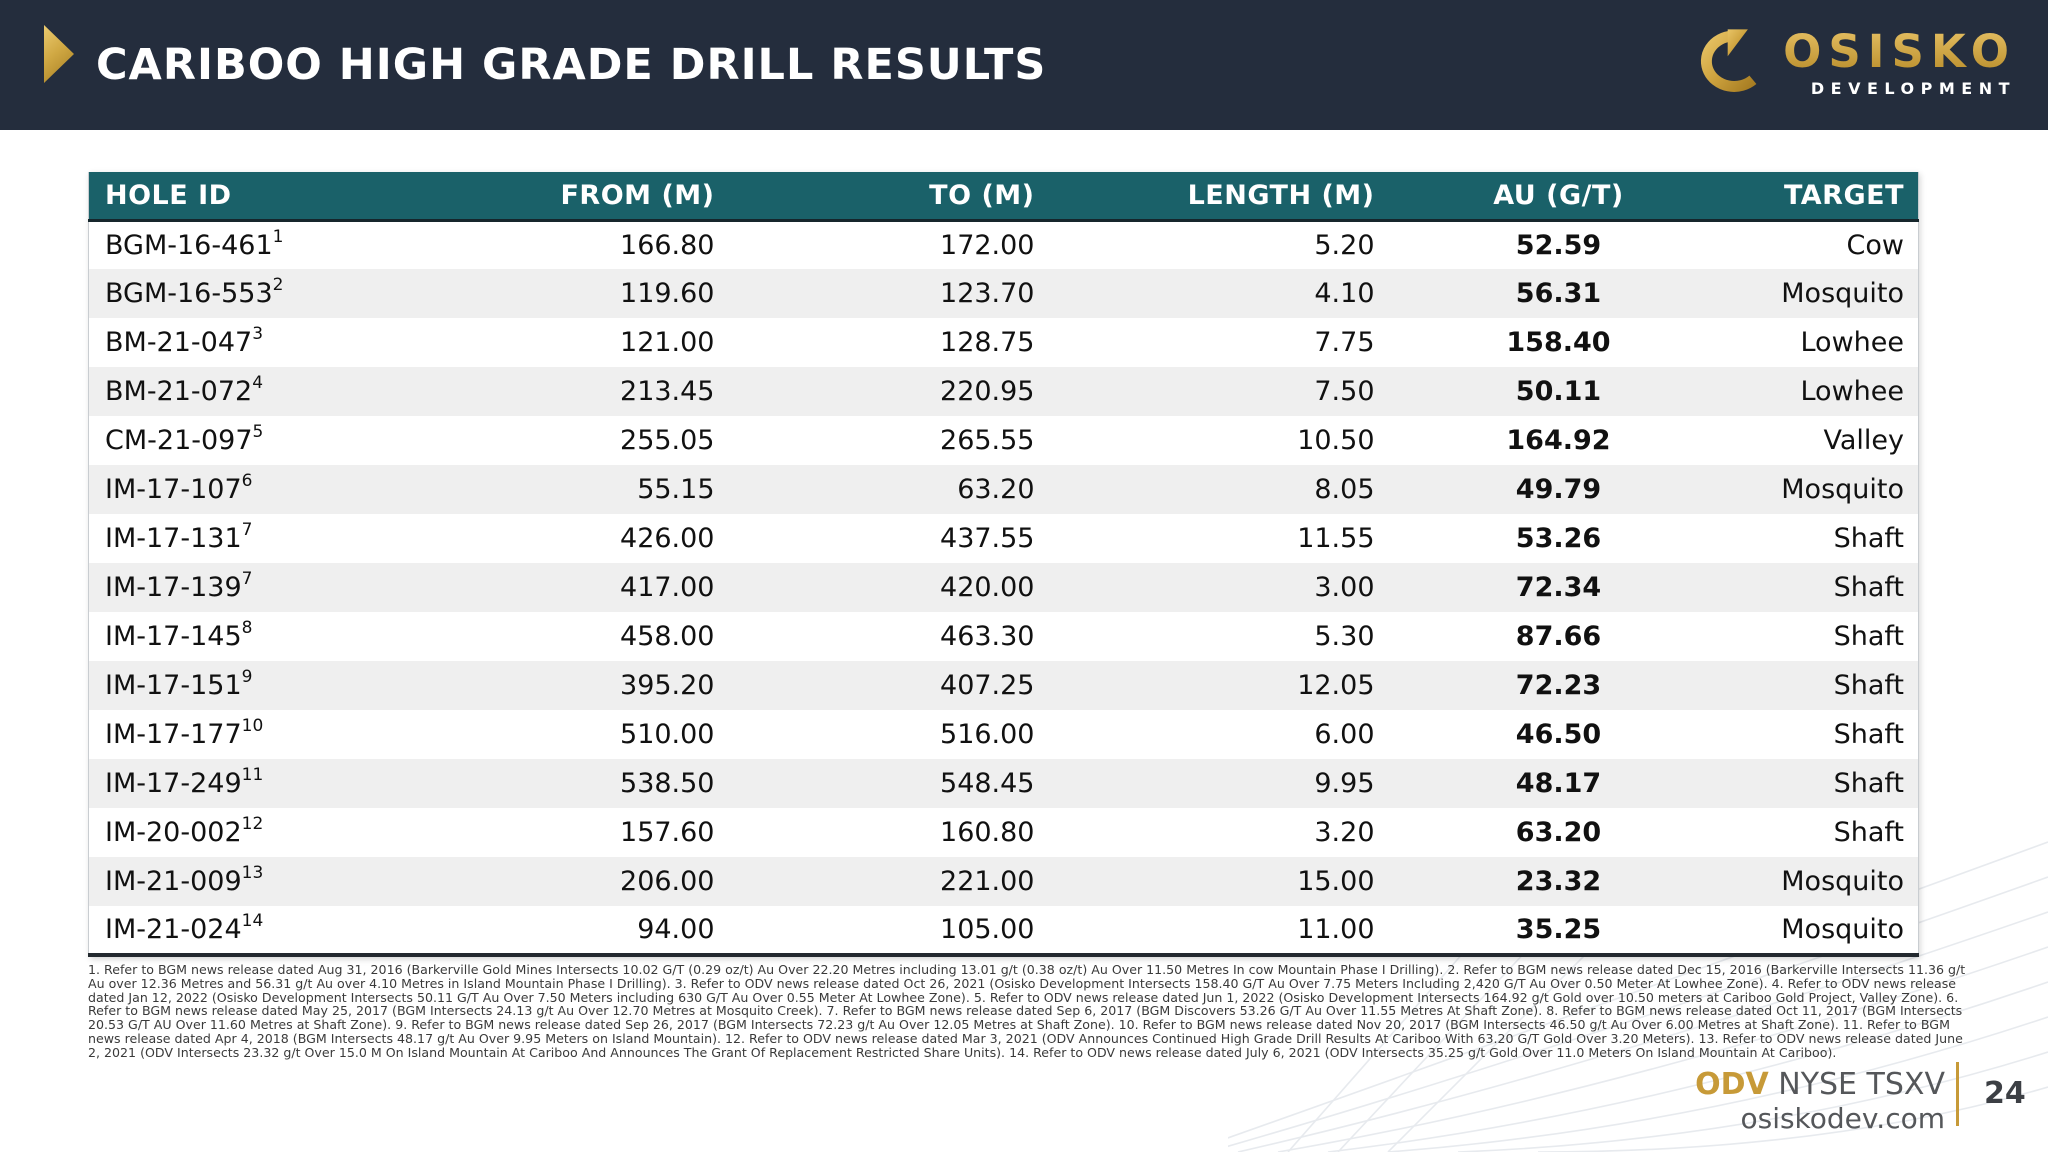 Image resolution: width=2048 pixels, height=1152 pixels. I want to click on cell-length: 12.05, so click(1218, 685).